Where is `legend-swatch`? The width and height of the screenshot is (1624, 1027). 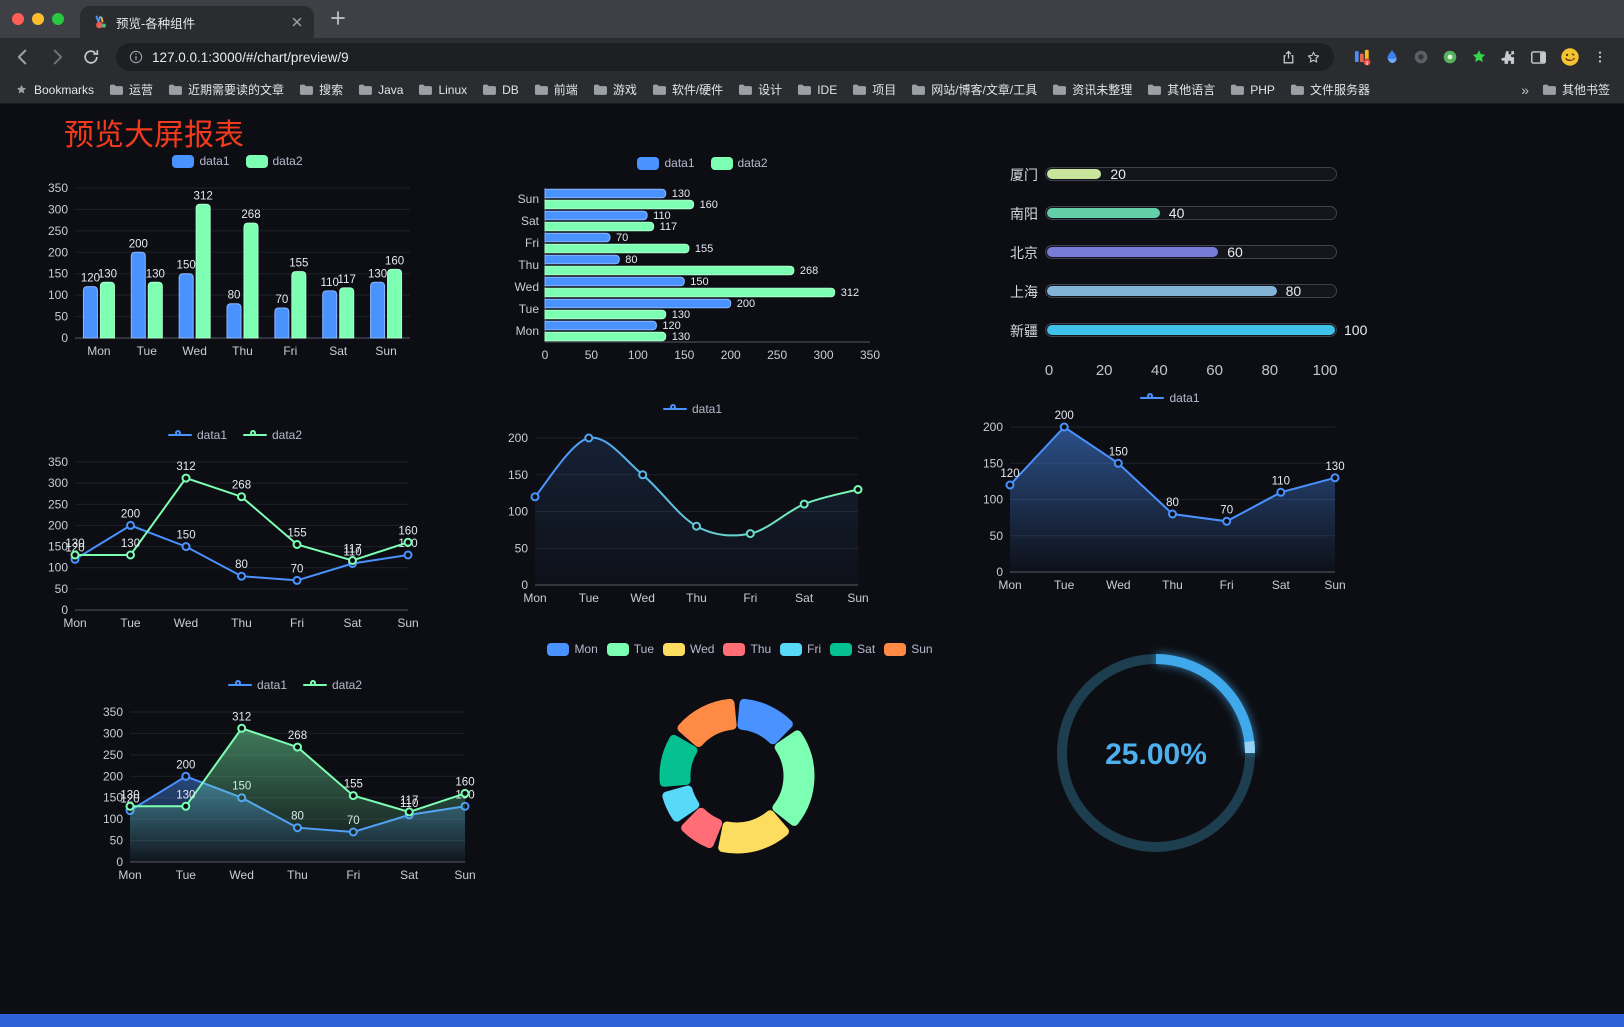 legend-swatch is located at coordinates (734, 649).